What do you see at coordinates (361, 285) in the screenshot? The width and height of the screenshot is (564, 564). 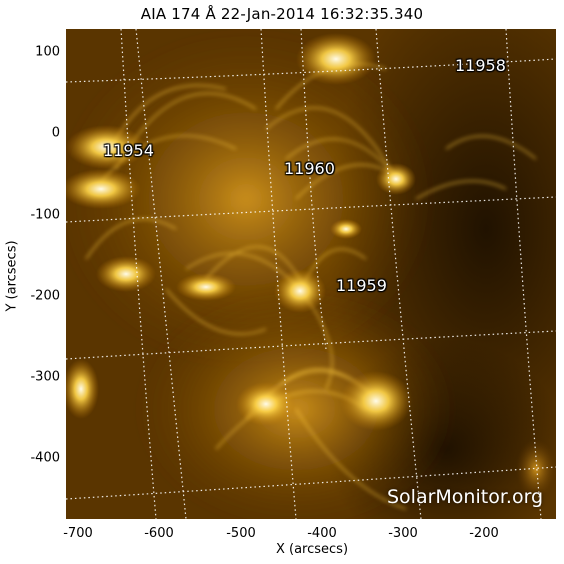 I see `active-region-label: 11959` at bounding box center [361, 285].